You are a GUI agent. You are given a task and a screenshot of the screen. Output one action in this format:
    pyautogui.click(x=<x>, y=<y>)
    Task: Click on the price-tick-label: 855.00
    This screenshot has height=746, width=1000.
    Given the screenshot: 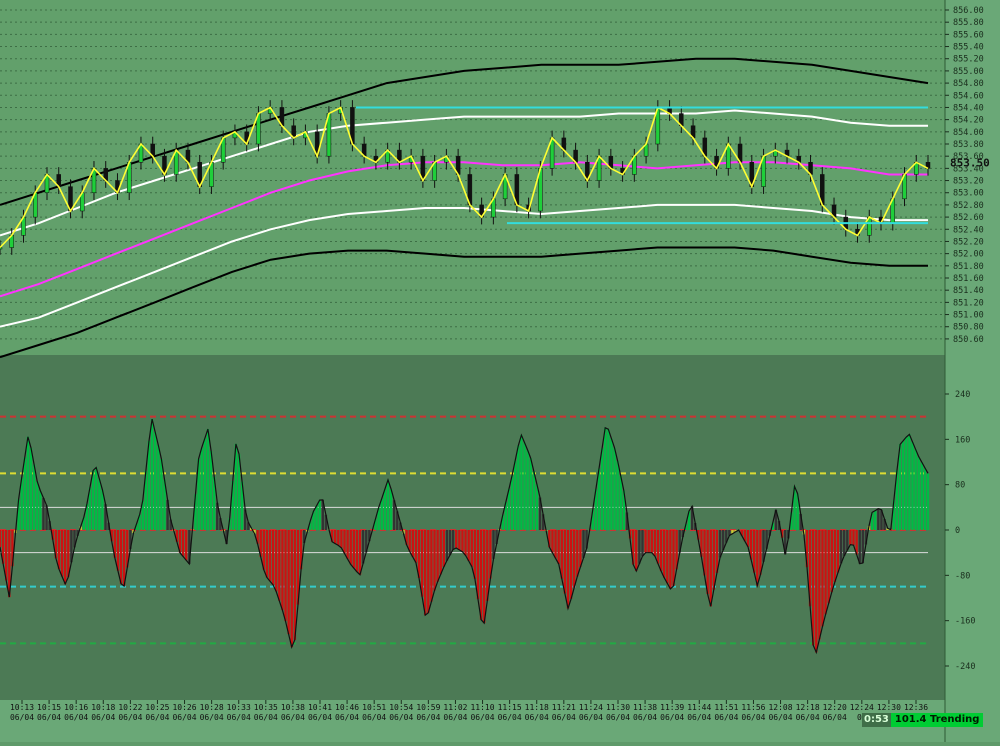 What is the action you would take?
    pyautogui.click(x=968, y=72)
    